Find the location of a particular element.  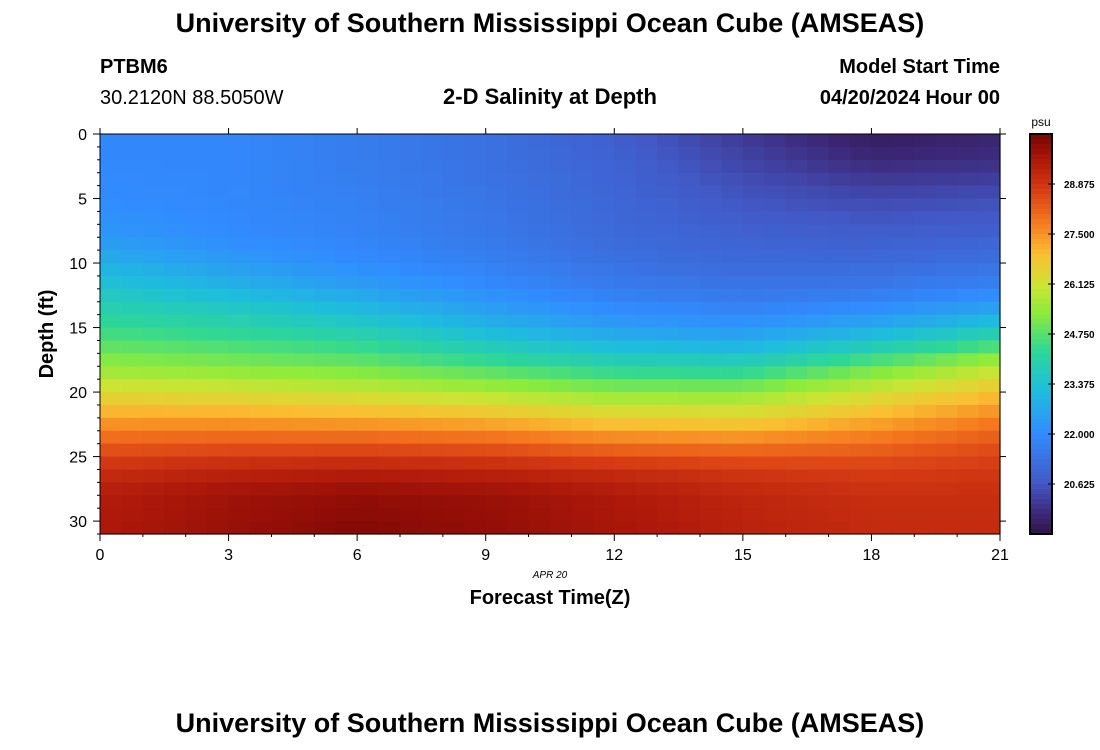

colorbar-segment is located at coordinates (1041, 282).